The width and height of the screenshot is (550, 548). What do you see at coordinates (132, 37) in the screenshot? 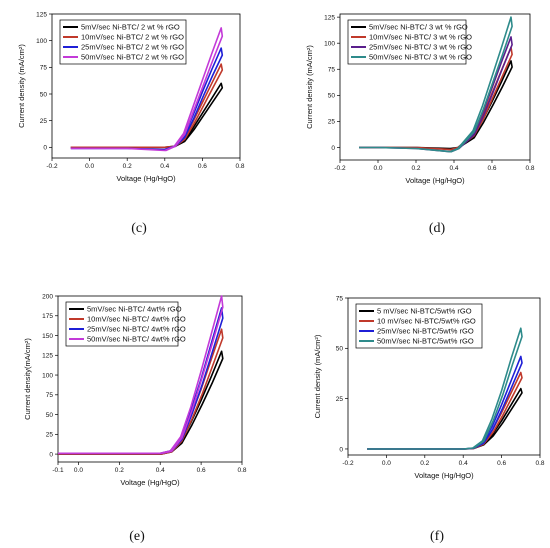
I see `legend-label: 10mV/sec Ni-BTC/ 2 wt % rGO` at bounding box center [132, 37].